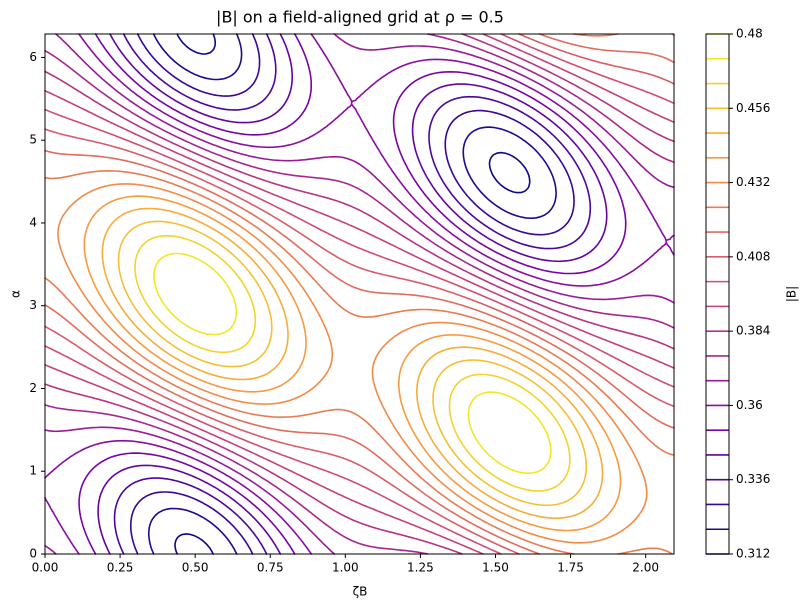 Image resolution: width=810 pixels, height=611 pixels. Describe the element at coordinates (360, 17) in the screenshot. I see `chart-title: |B| on a field-aligned grid at ρ = 0.5` at that location.